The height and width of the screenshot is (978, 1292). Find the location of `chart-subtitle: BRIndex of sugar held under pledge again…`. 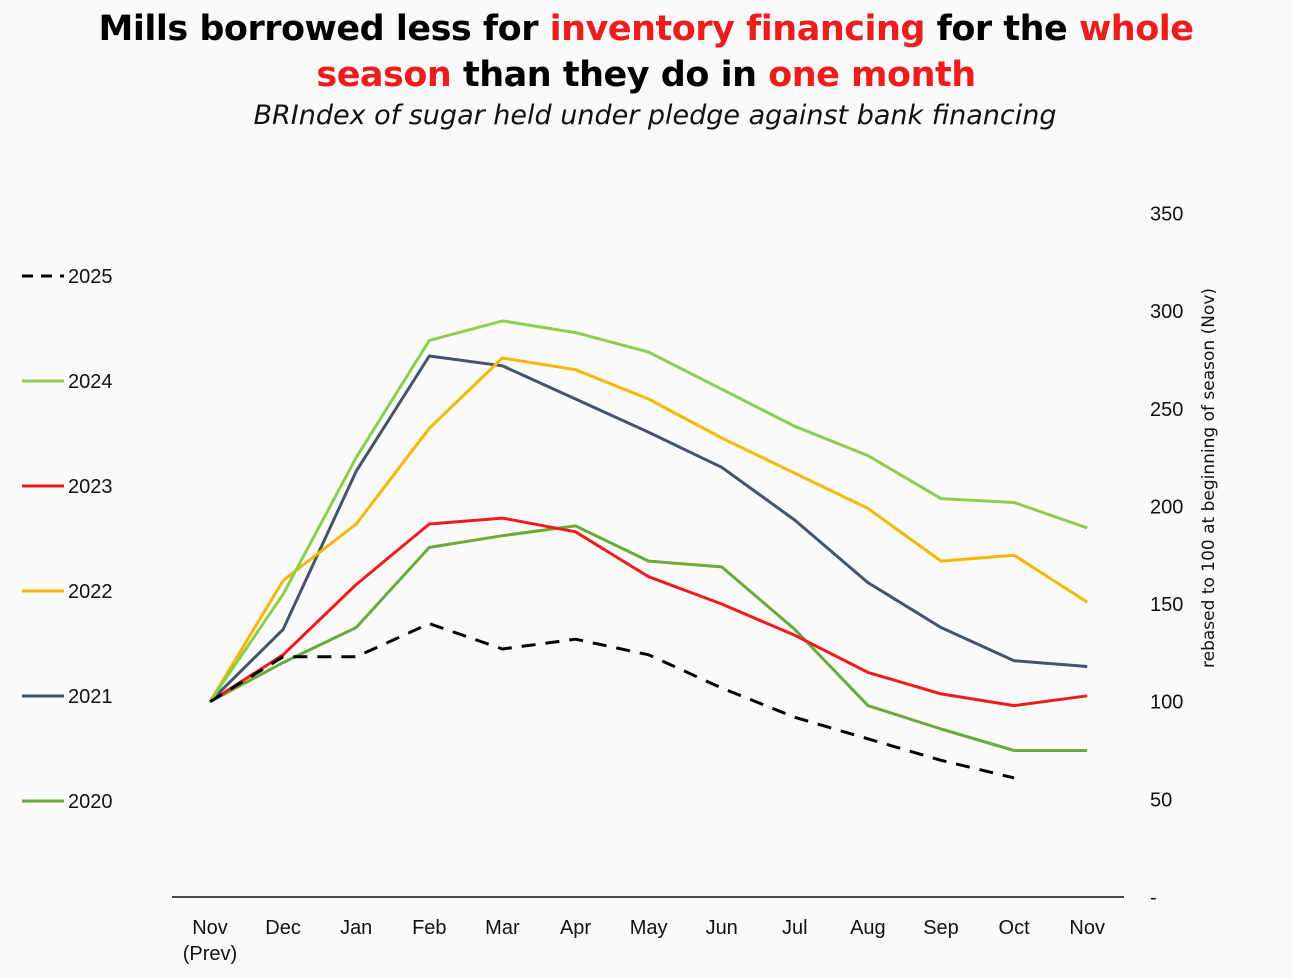

chart-subtitle: BRIndex of sugar held under pledge again… is located at coordinates (655, 115).